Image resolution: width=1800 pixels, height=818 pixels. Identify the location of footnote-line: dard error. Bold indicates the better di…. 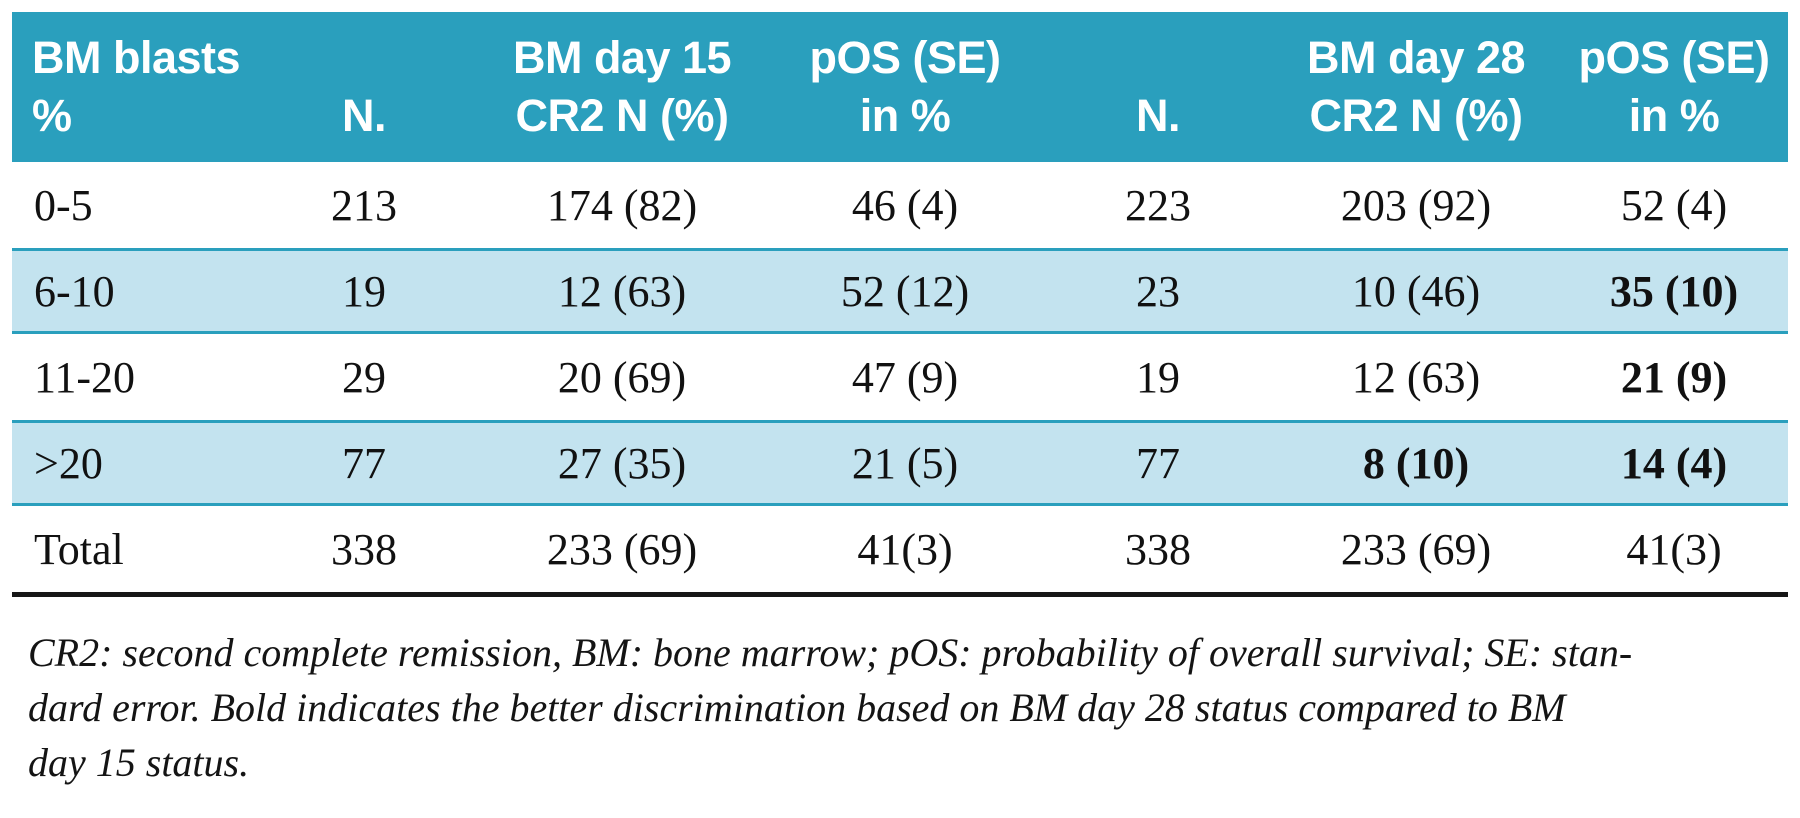
(797, 708).